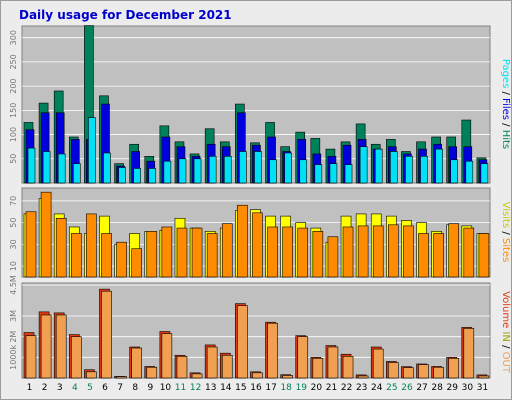 This screenshot has width=512, height=400. What do you see at coordinates (240, 388) in the screenshot?
I see `day-label: 15` at bounding box center [240, 388].